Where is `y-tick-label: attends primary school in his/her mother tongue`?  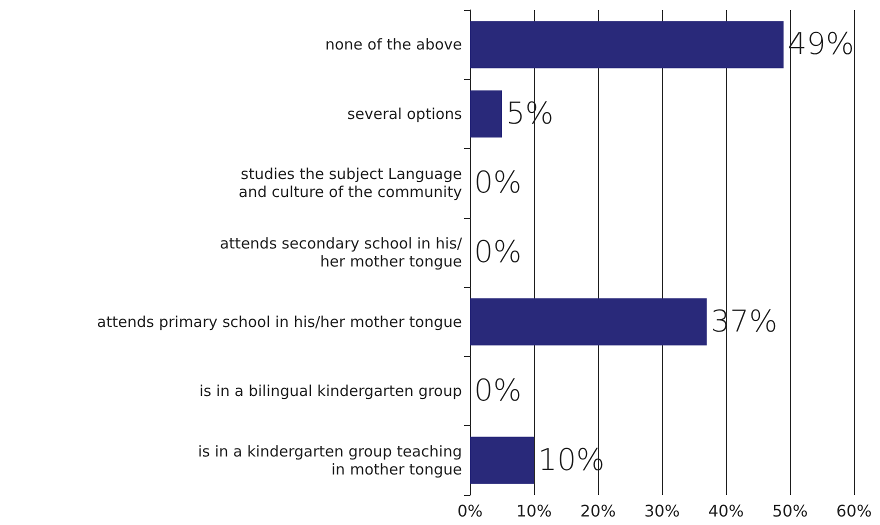 y-tick-label: attends primary school in his/her mother tongue is located at coordinates (279, 321).